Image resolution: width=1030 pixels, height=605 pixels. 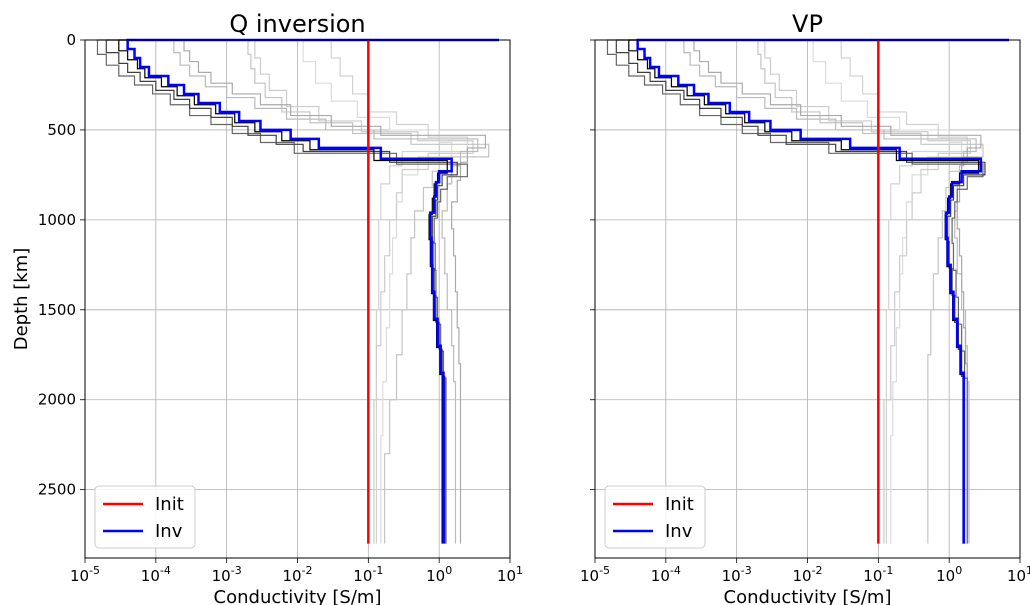 What do you see at coordinates (61, 130) in the screenshot?
I see `y-tick-label: 500` at bounding box center [61, 130].